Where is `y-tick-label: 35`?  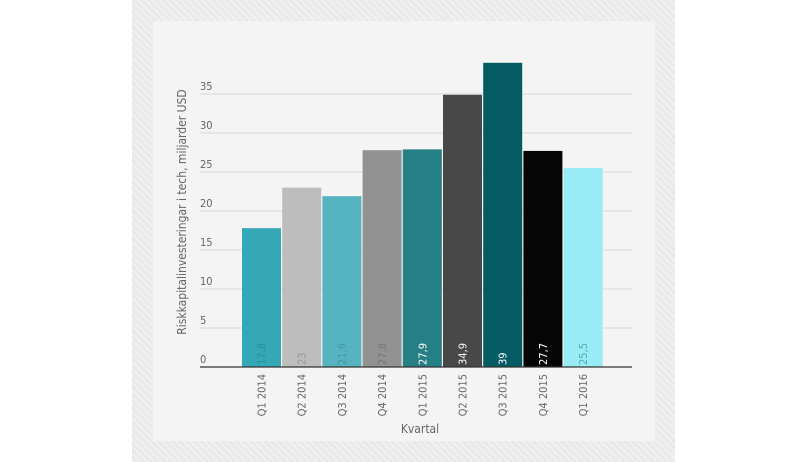
y-tick-label: 35 is located at coordinates (206, 86).